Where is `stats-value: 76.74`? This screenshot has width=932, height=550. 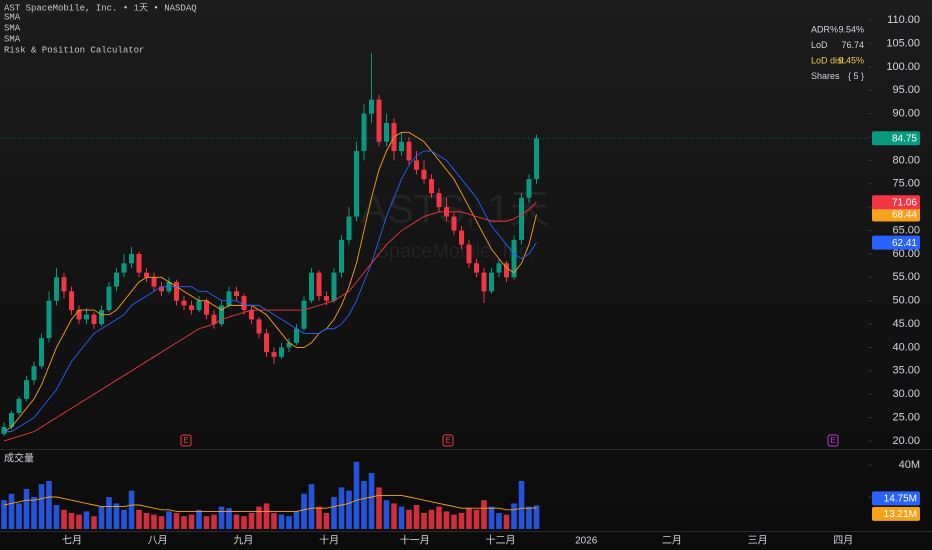 stats-value: 76.74 is located at coordinates (852, 45).